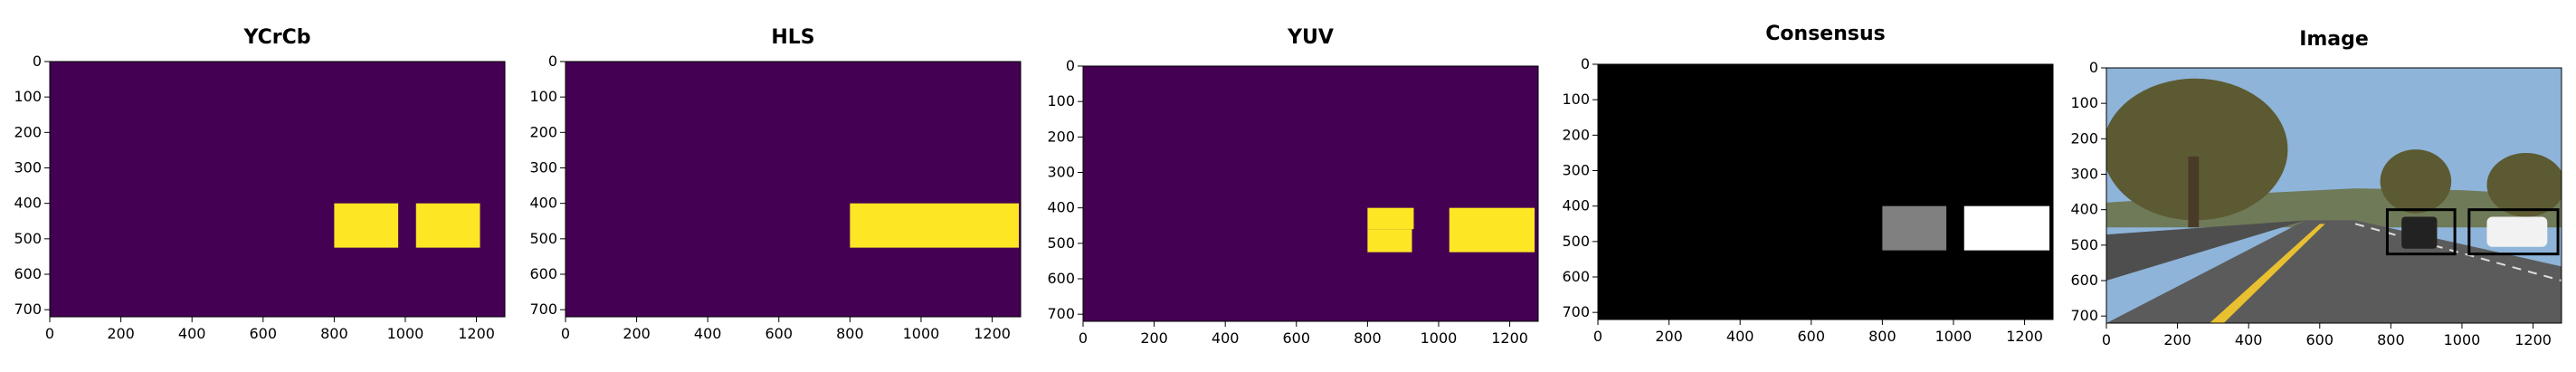  I want to click on panel-title: Consensus, so click(1825, 34).